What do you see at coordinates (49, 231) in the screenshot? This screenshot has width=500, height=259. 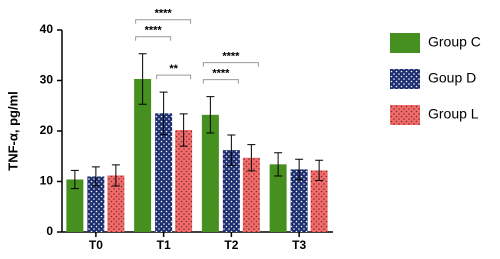 I see `y-tick-label: 0` at bounding box center [49, 231].